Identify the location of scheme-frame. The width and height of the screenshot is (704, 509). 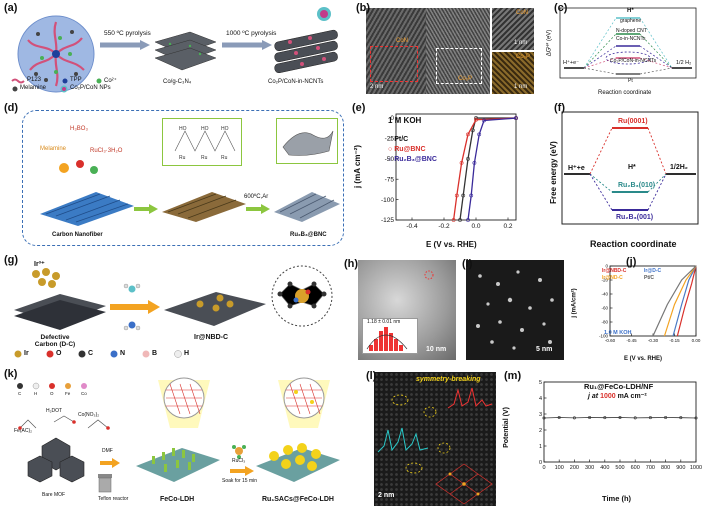
(183, 178).